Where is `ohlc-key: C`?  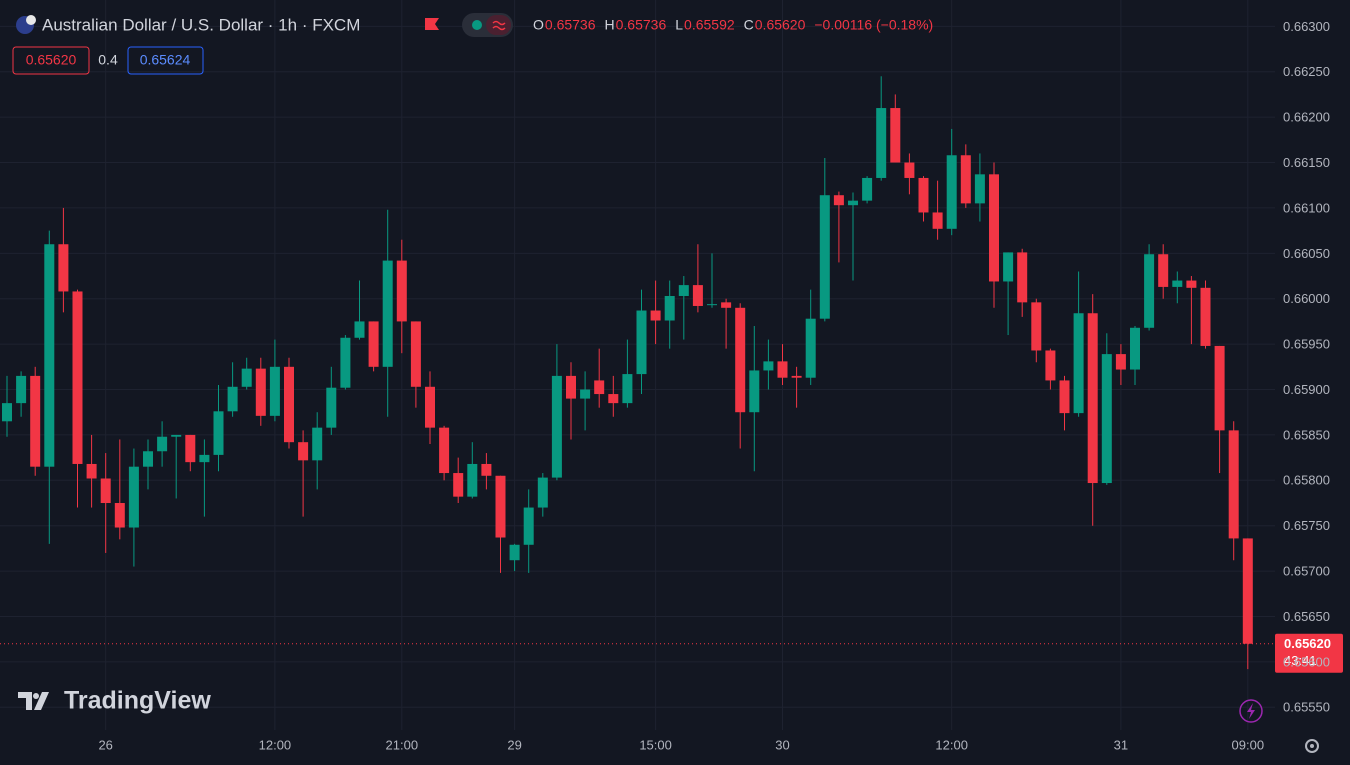 ohlc-key: C is located at coordinates (749, 25).